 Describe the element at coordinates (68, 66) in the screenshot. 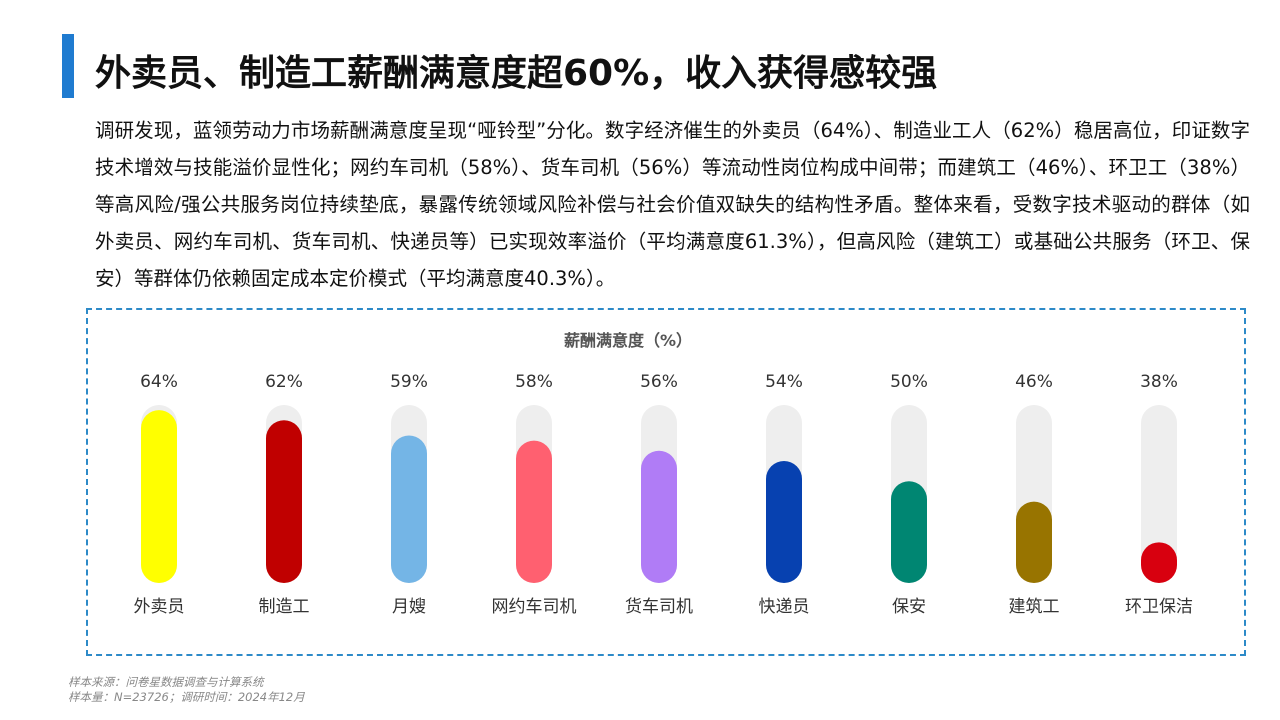

I see `title-accent-bar` at that location.